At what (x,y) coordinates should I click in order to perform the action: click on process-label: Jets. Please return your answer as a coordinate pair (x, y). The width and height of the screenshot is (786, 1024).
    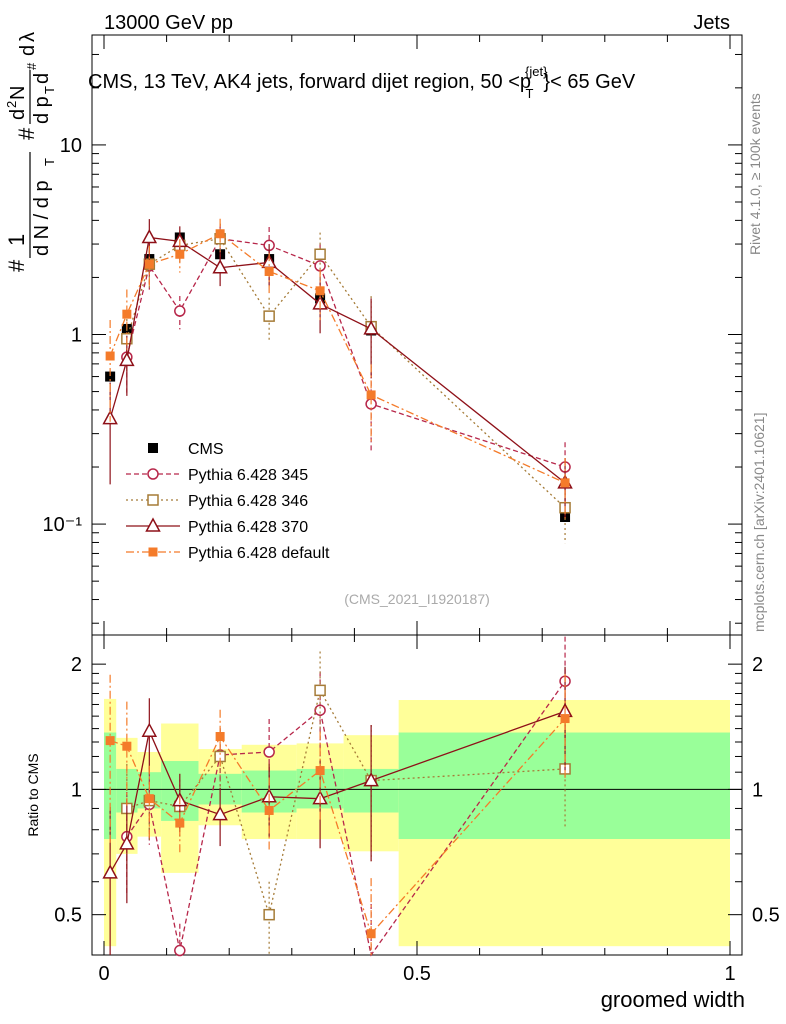
    Looking at the image, I should click on (711, 23).